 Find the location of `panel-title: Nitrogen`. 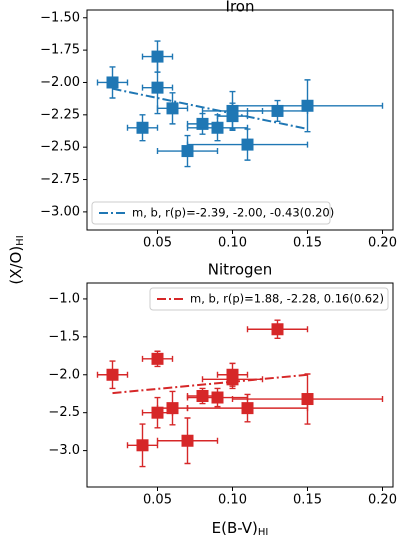

panel-title: Nitrogen is located at coordinates (240, 270).